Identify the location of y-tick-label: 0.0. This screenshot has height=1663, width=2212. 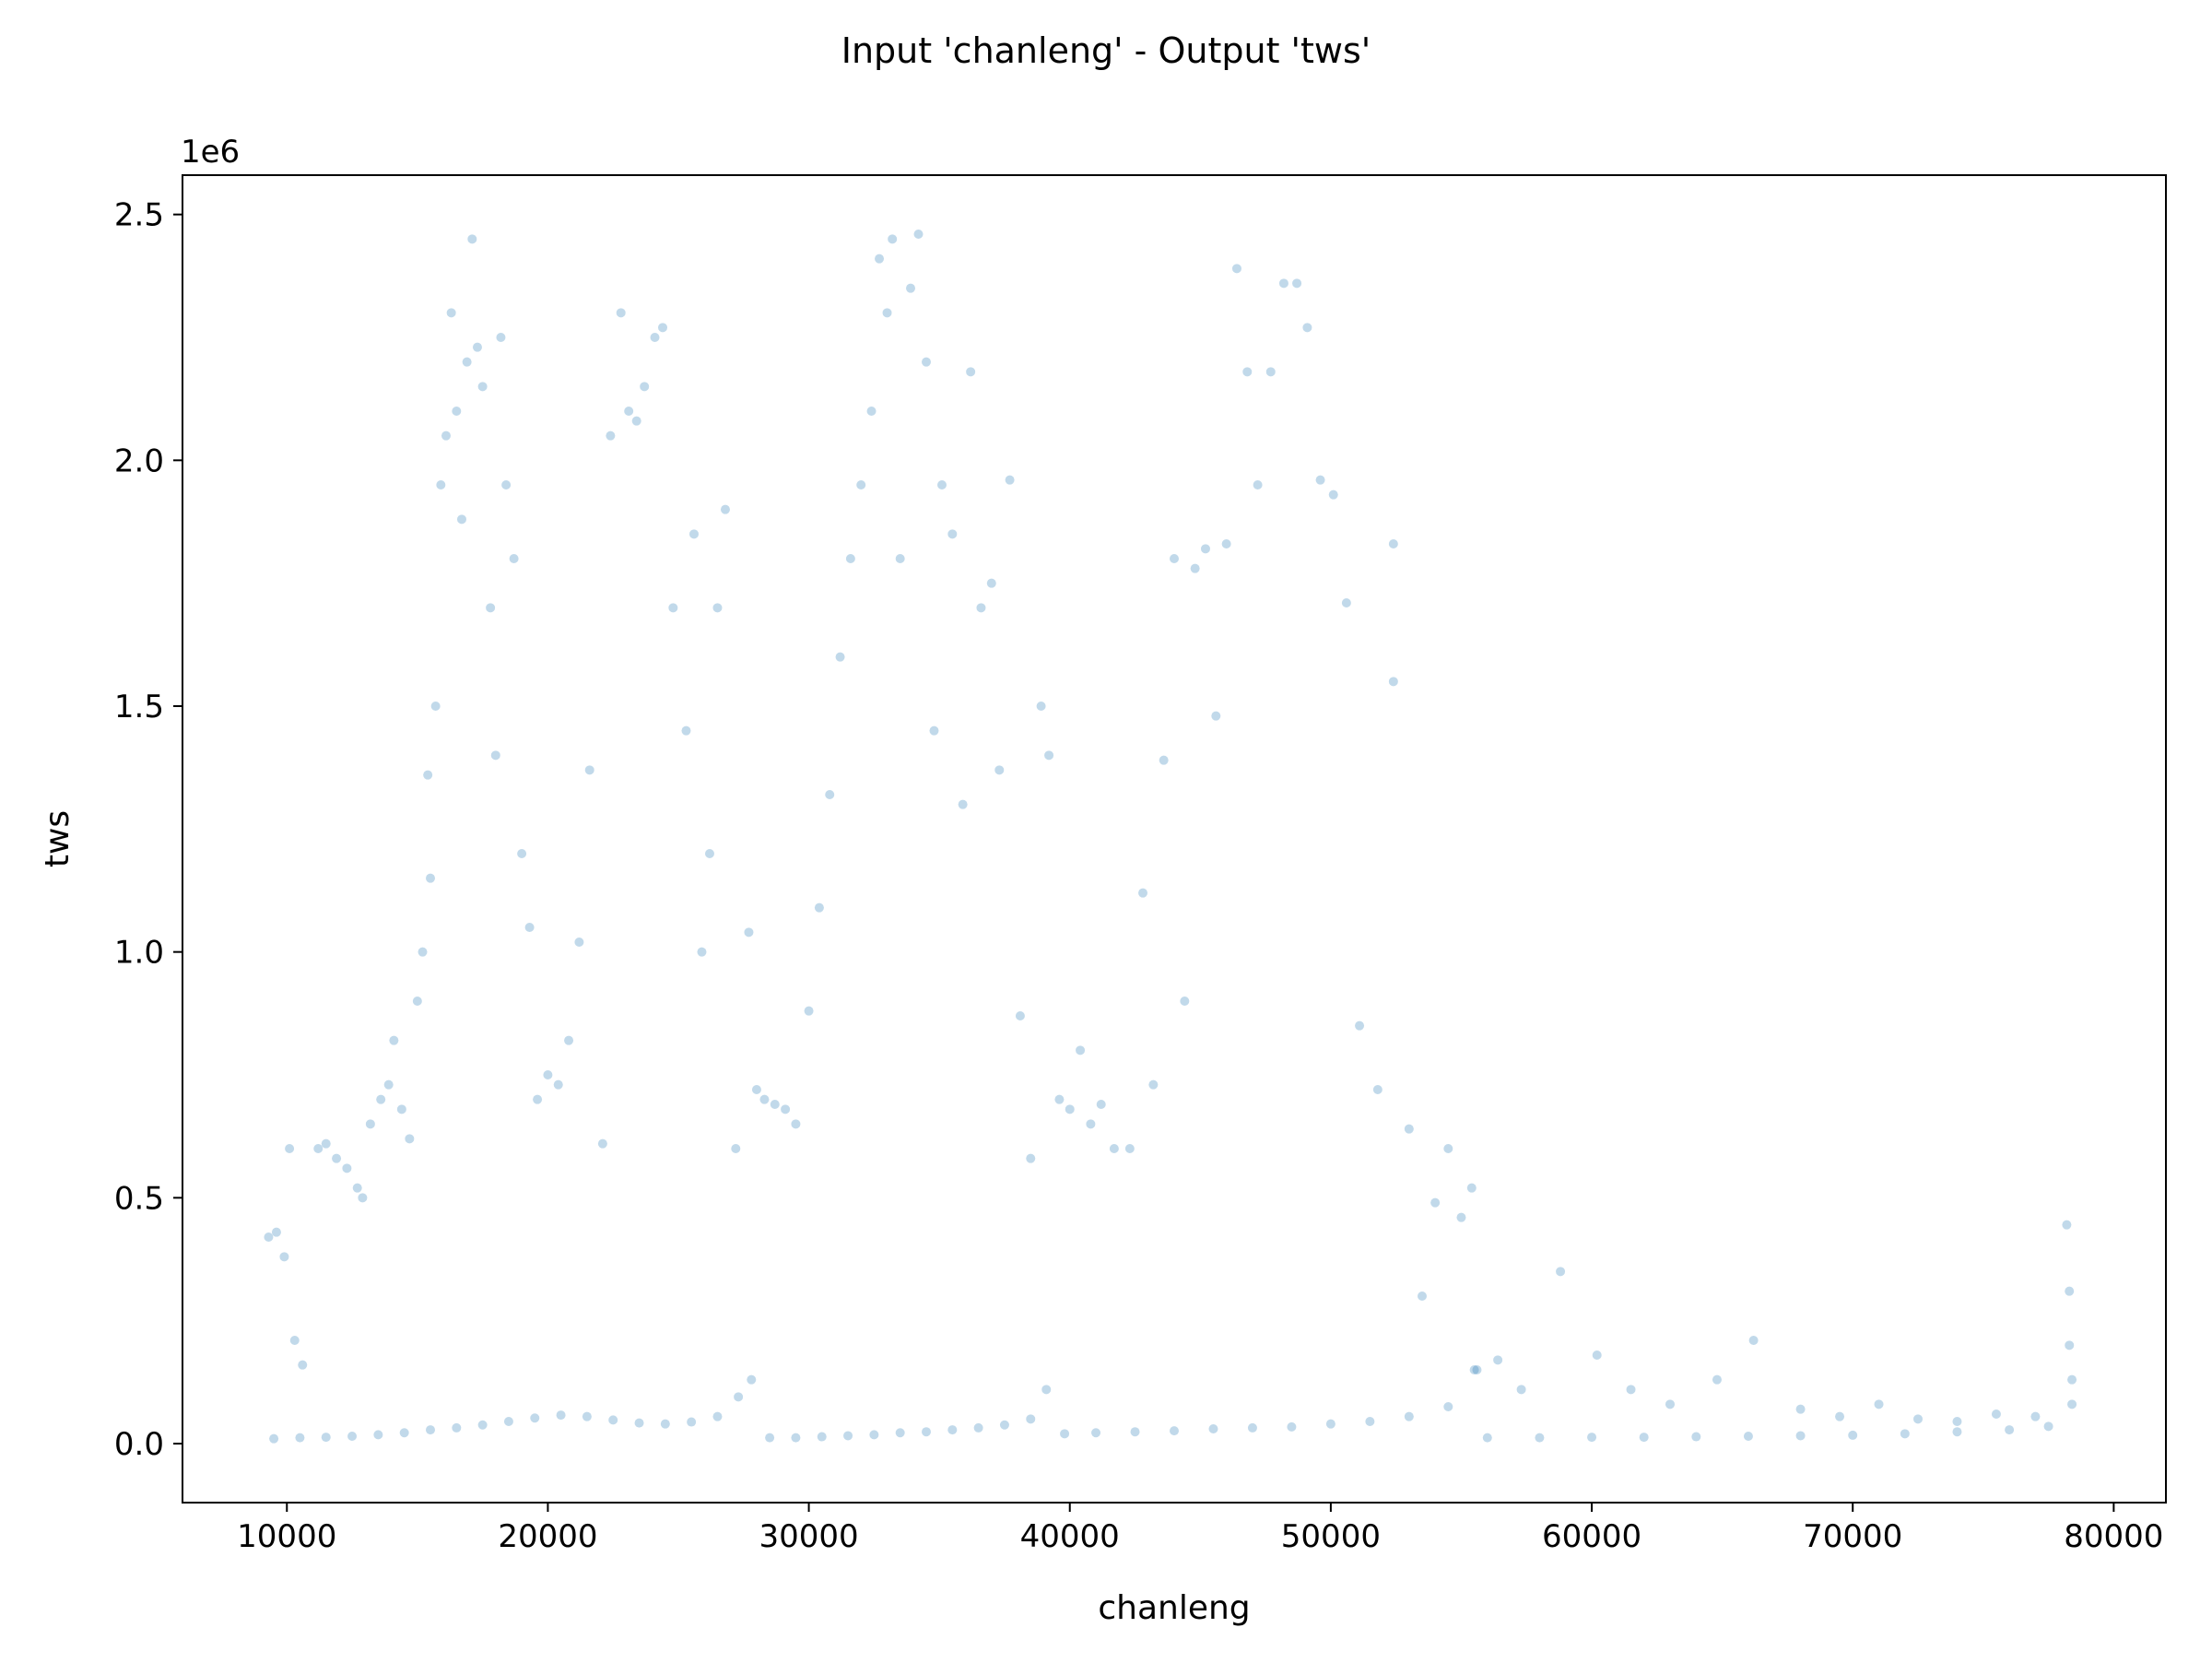
(139, 1444).